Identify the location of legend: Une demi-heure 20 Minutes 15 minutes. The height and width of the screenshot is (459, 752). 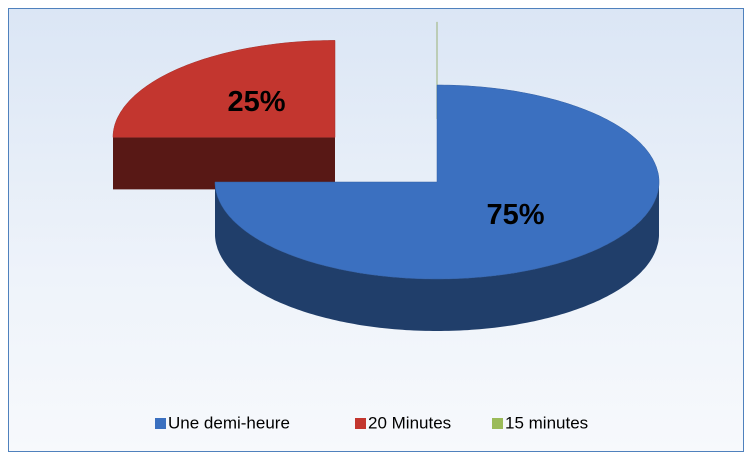
(371, 422).